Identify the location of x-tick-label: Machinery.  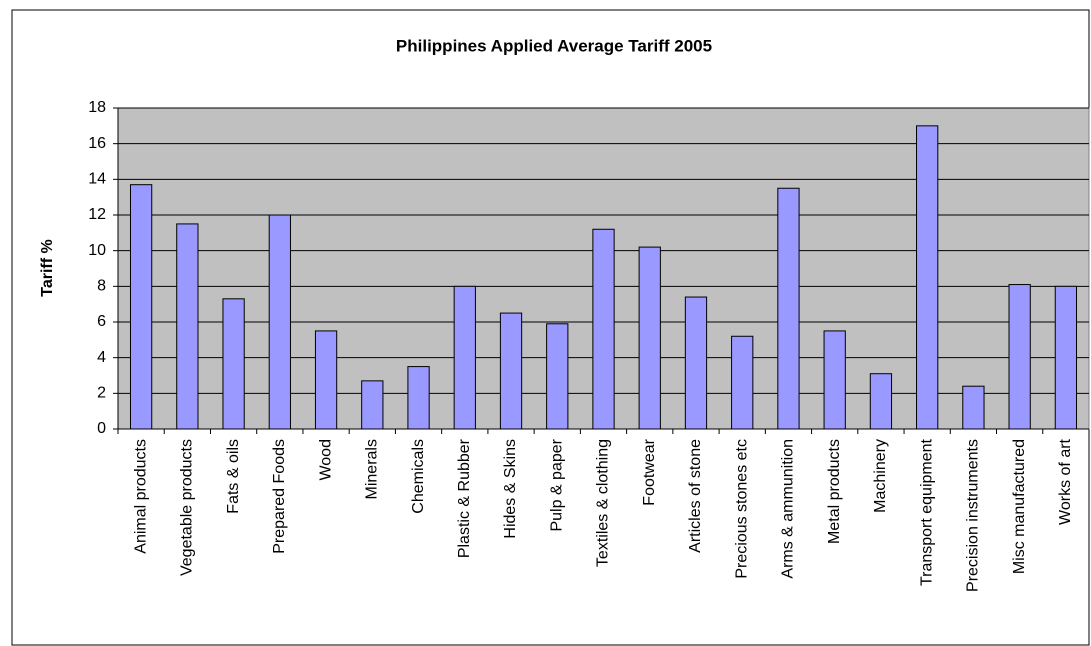
(880, 476).